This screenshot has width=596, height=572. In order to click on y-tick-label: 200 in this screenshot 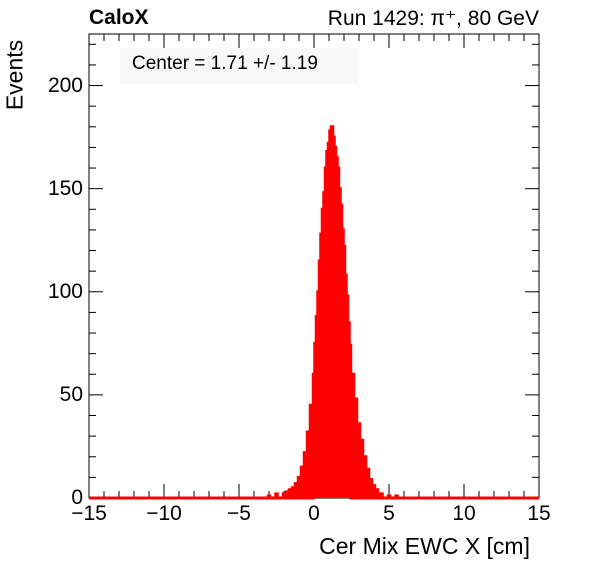, I will do `click(65, 85)`.